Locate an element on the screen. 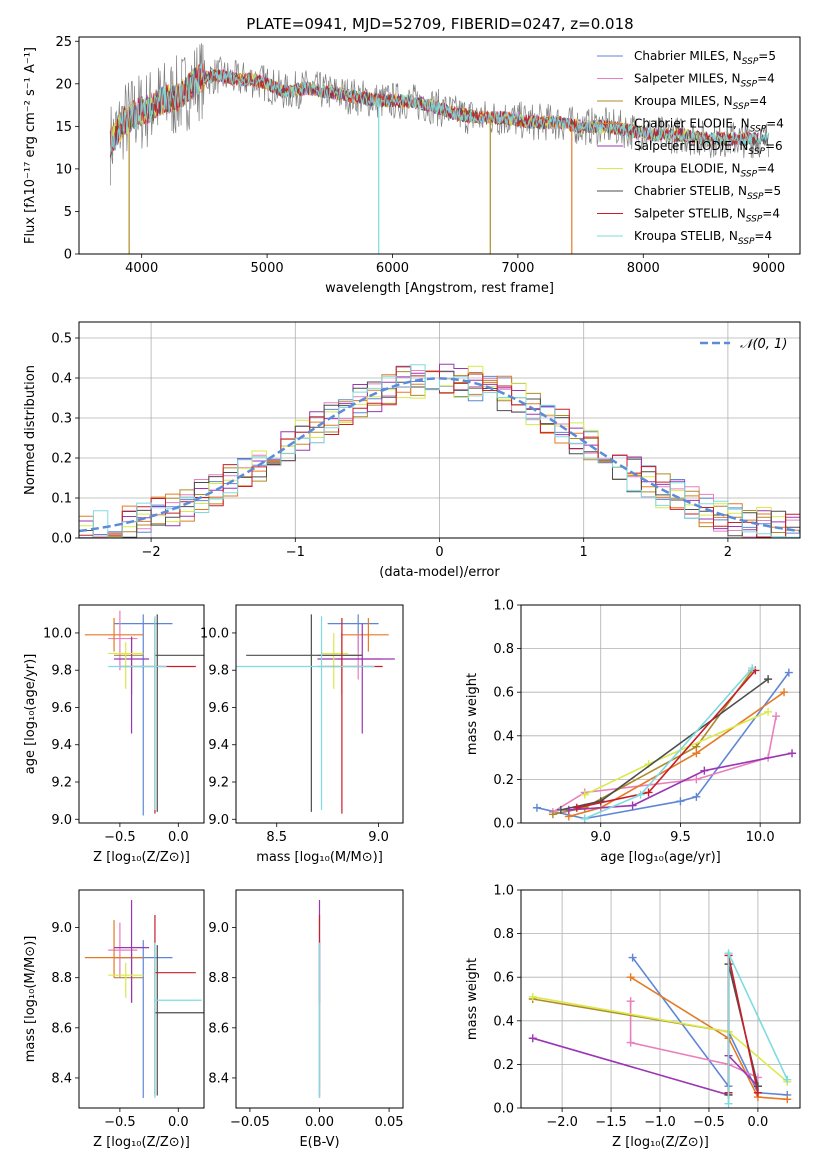  plot-area-spectrum is located at coordinates (439, 148).